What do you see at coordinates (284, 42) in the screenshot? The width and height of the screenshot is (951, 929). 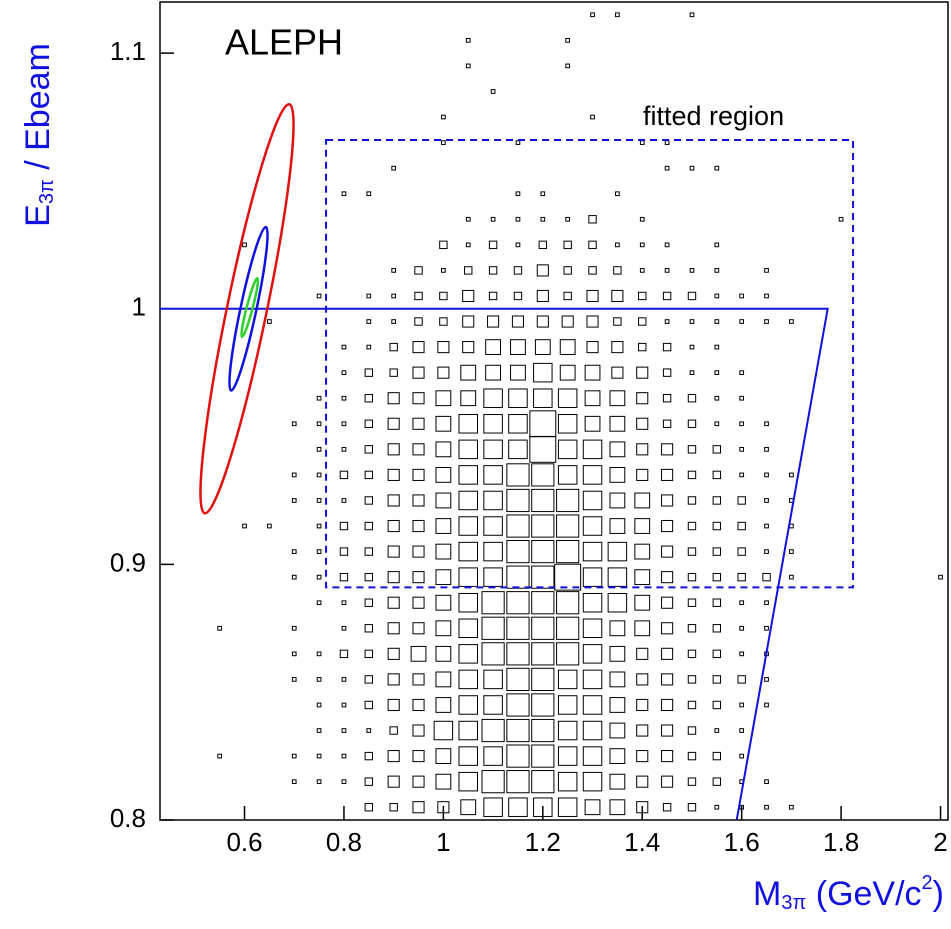 I see `chart-title: ALEPH` at bounding box center [284, 42].